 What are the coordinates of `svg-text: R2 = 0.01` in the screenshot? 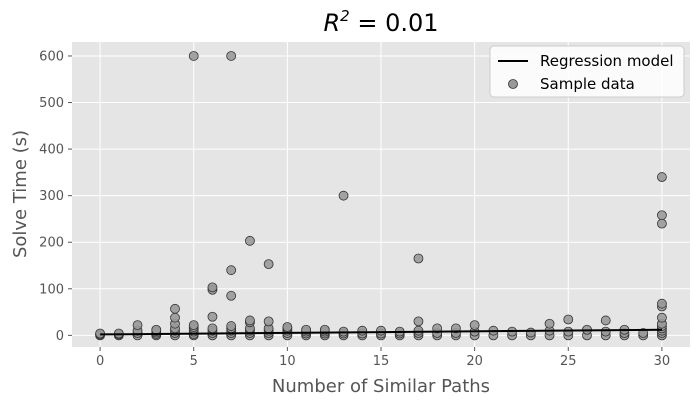 It's located at (380, 22).